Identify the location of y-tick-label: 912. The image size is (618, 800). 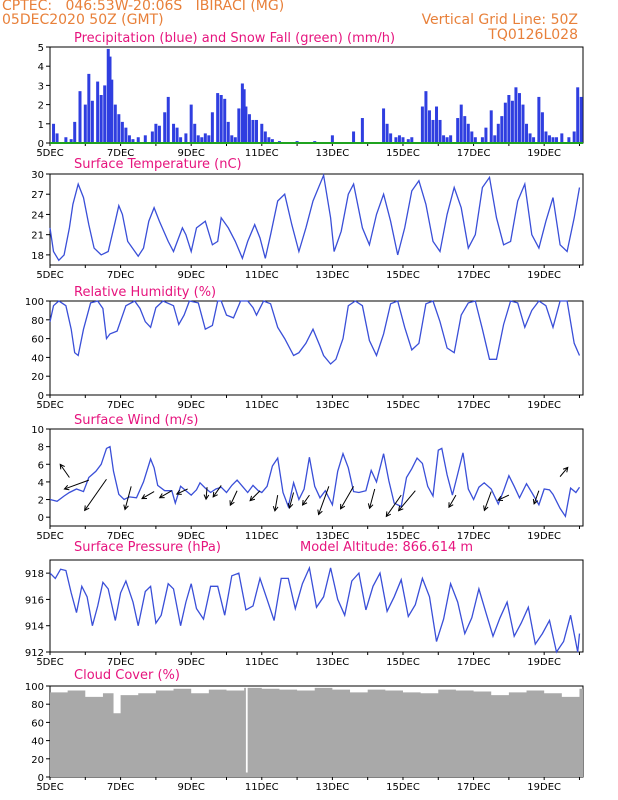
(34, 653).